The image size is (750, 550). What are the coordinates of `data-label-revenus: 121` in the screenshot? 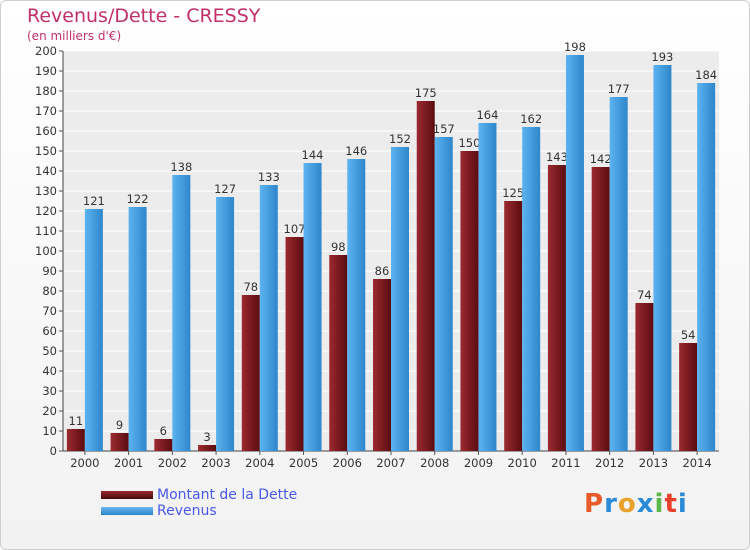 It's located at (94, 201).